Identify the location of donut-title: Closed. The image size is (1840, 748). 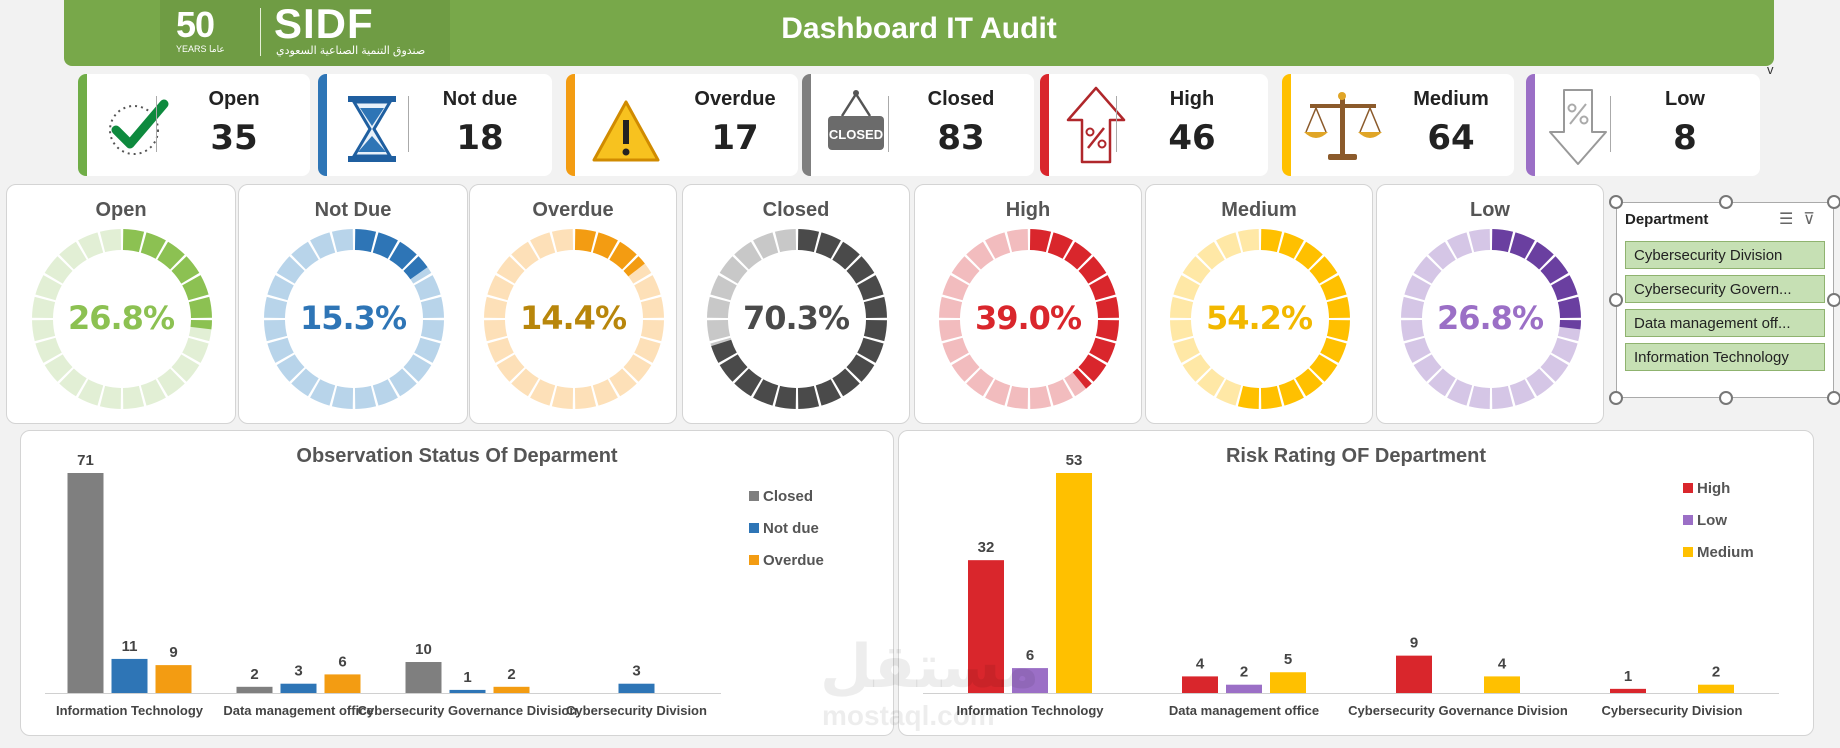
(796, 210).